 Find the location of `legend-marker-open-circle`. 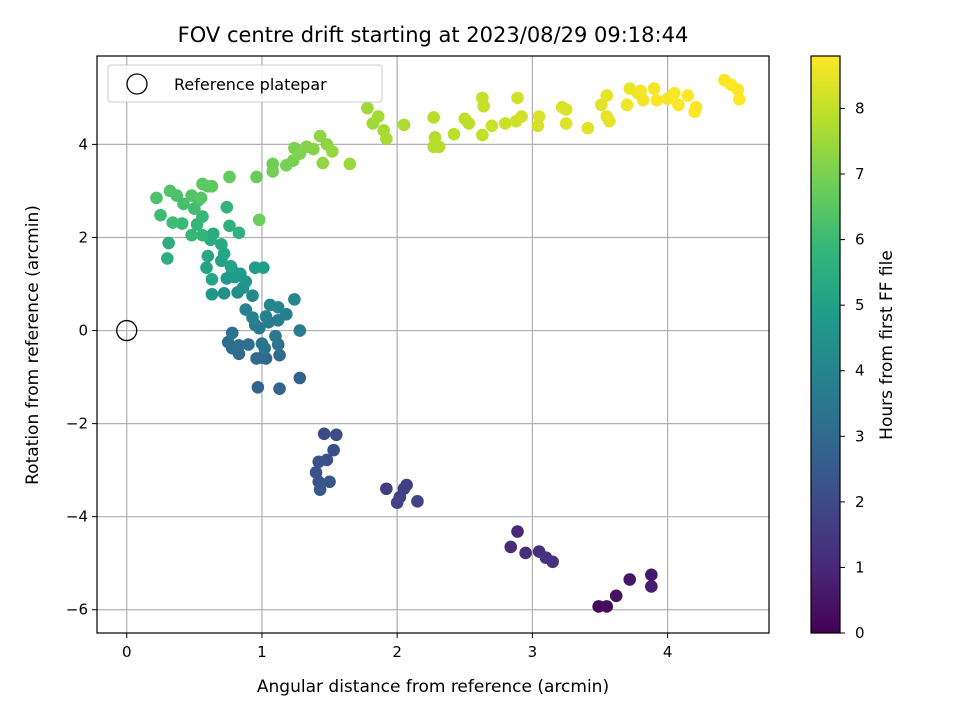

legend-marker-open-circle is located at coordinates (137, 84).